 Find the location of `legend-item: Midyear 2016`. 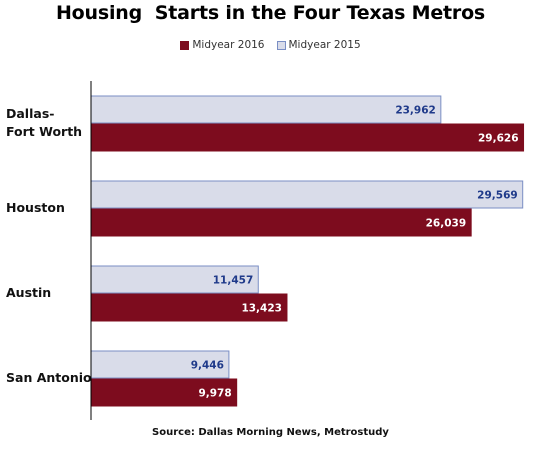

legend-item: Midyear 2016 is located at coordinates (222, 45).